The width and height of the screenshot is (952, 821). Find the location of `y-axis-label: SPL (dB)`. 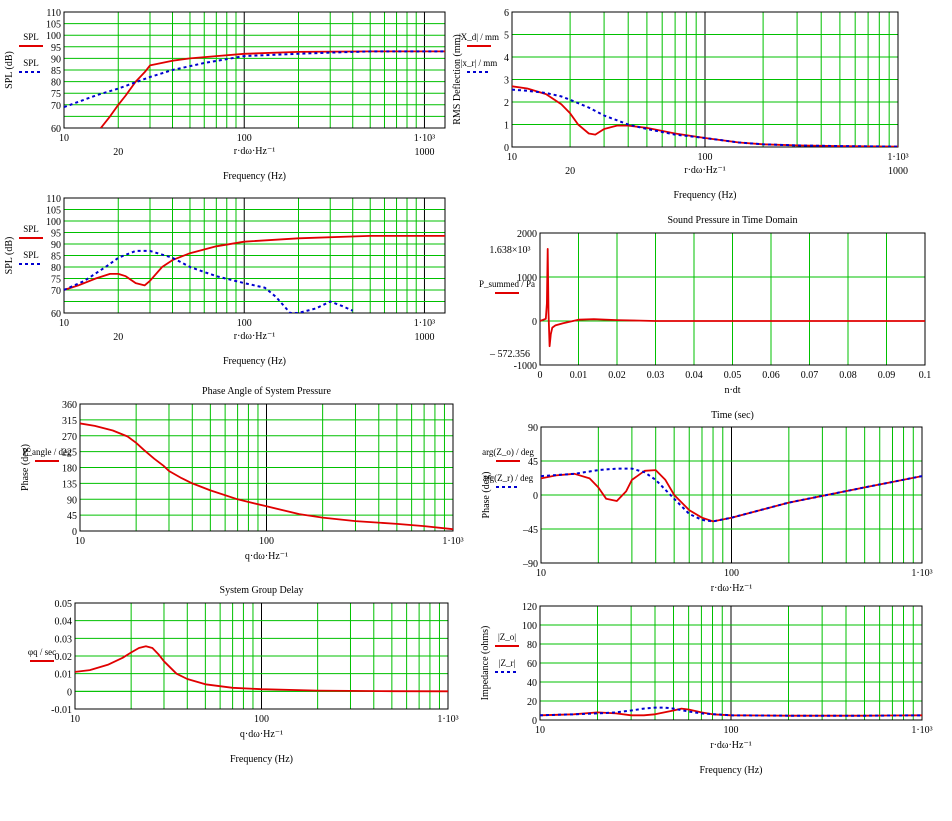

y-axis-label: SPL (dB) is located at coordinates (9, 70).